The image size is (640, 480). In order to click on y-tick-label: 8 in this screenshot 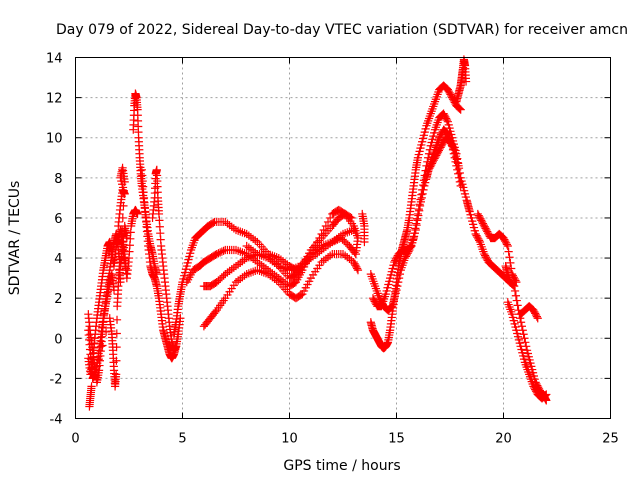, I will do `click(58, 179)`.